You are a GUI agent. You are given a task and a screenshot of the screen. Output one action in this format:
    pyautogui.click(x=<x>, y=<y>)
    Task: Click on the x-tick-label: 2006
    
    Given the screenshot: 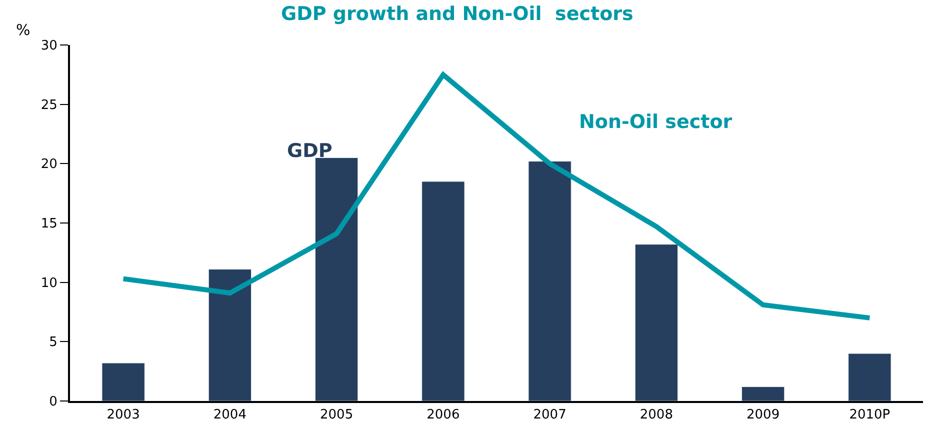 What is the action you would take?
    pyautogui.click(x=443, y=415)
    